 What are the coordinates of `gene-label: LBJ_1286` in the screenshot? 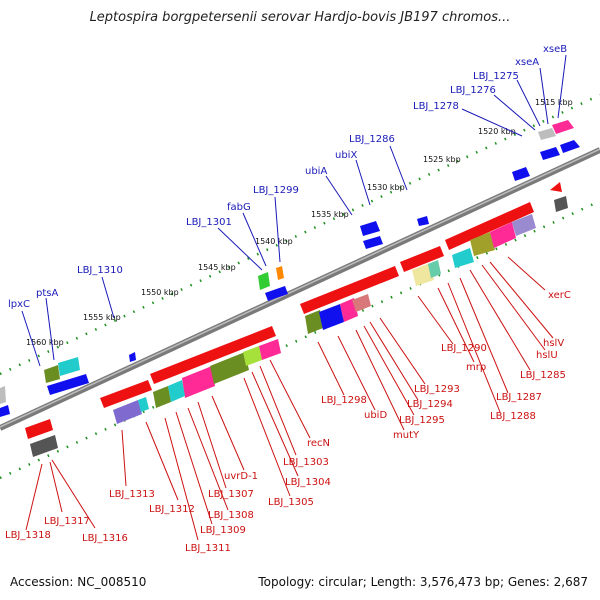 It's located at (372, 139).